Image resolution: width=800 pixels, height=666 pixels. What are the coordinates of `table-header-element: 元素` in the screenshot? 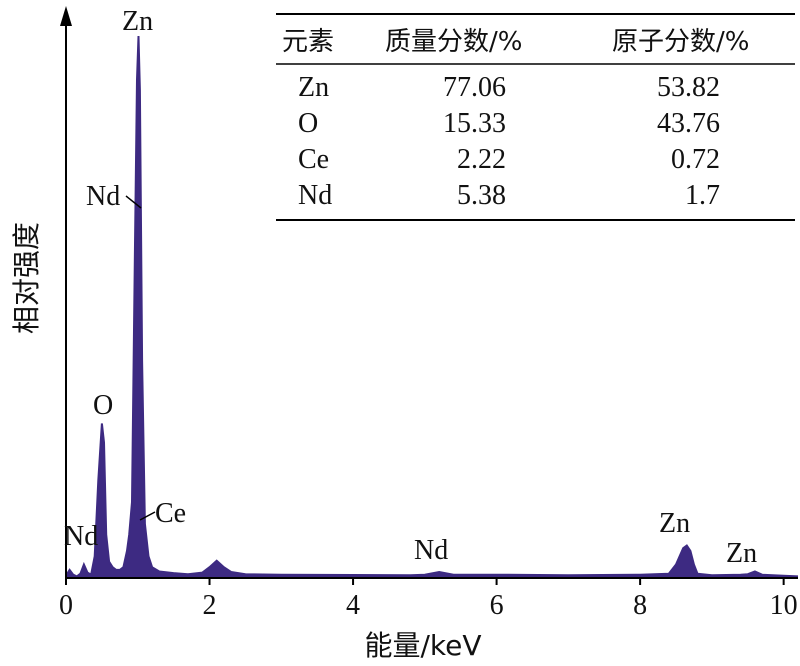 It's located at (308, 42).